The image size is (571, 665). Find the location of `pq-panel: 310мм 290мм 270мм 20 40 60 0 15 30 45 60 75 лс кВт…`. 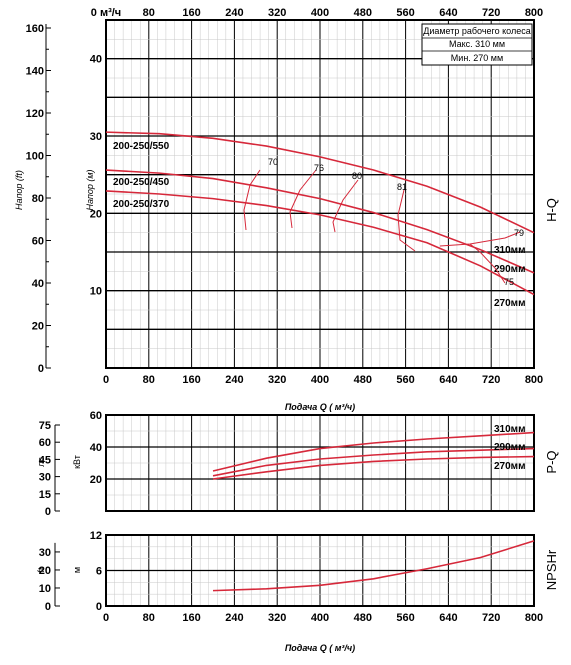

pq-panel: 310мм 290мм 270мм 20 40 60 0 15 30 45 60 75 лс кВт… is located at coordinates (297, 464).